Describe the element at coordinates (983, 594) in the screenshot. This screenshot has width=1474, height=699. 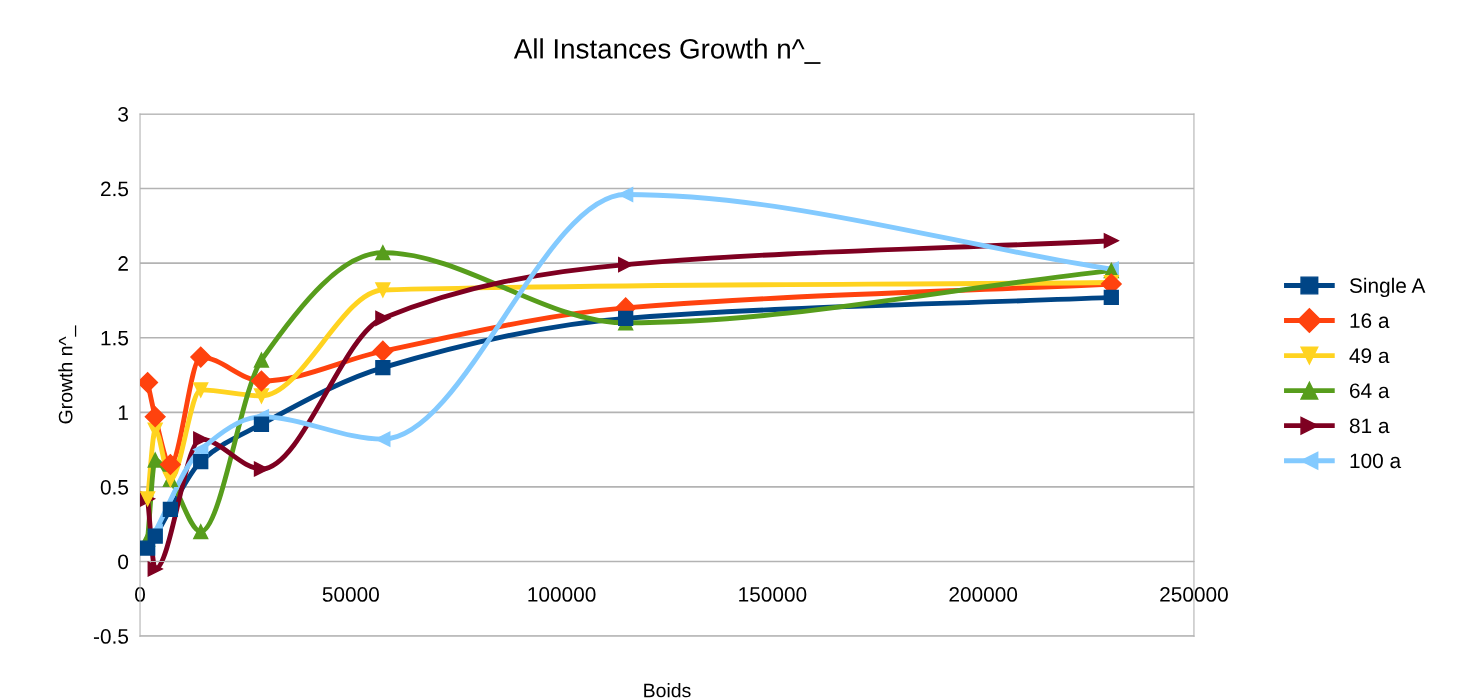
I see `x-tick-label: 200000` at that location.